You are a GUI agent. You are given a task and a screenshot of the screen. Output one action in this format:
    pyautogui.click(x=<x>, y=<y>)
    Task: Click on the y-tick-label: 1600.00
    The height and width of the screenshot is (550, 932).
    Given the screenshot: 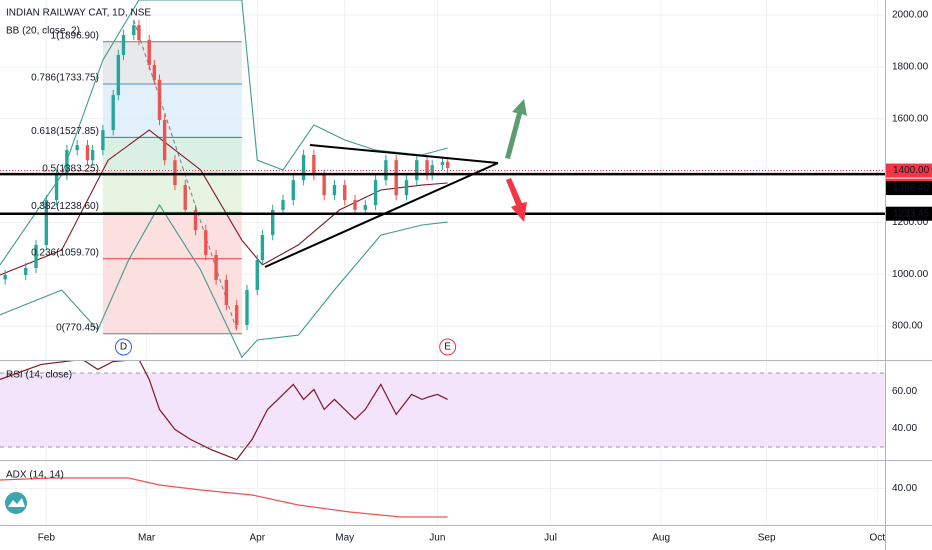 What is the action you would take?
    pyautogui.click(x=910, y=118)
    